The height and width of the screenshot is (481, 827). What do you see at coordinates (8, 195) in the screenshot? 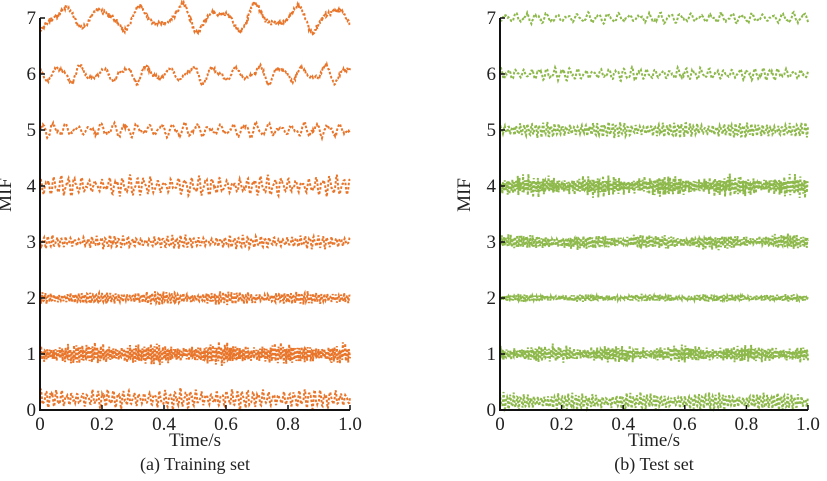
I see `ylabel-training: MIF` at bounding box center [8, 195].